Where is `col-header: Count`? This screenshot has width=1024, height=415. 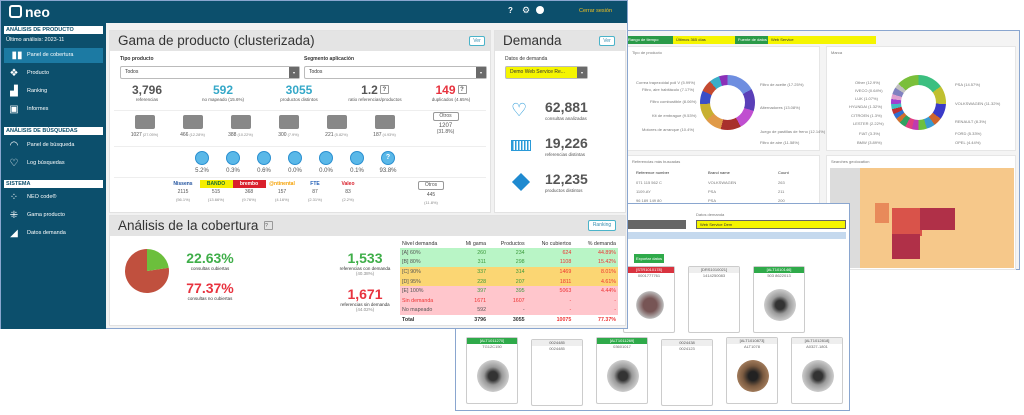 col-header: Count is located at coordinates (783, 172).